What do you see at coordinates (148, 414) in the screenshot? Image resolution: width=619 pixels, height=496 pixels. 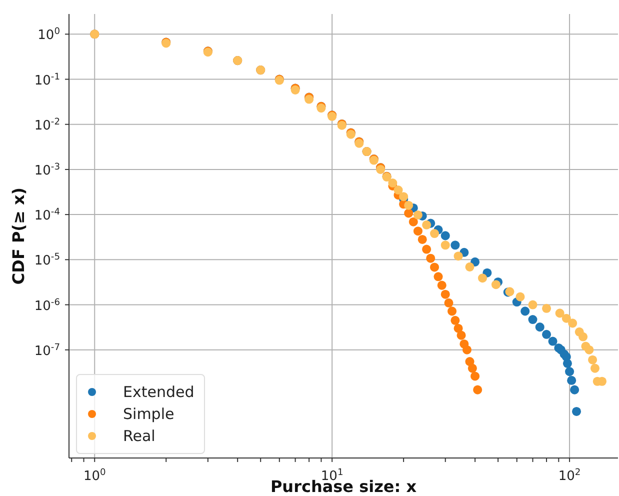 I see `legend-label: Simple` at bounding box center [148, 414].